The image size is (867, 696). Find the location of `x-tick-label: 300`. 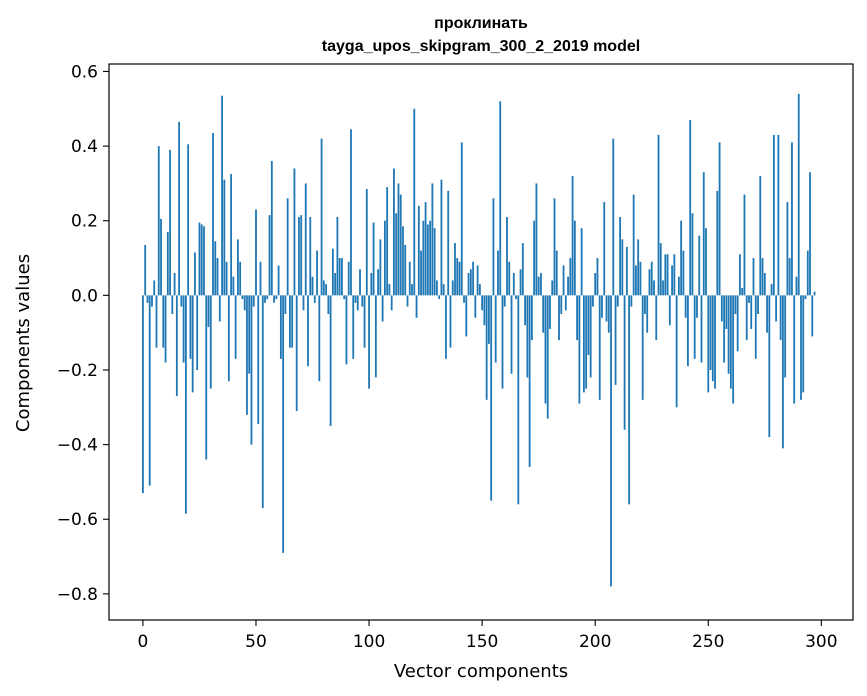

x-tick-label: 300 is located at coordinates (821, 642).